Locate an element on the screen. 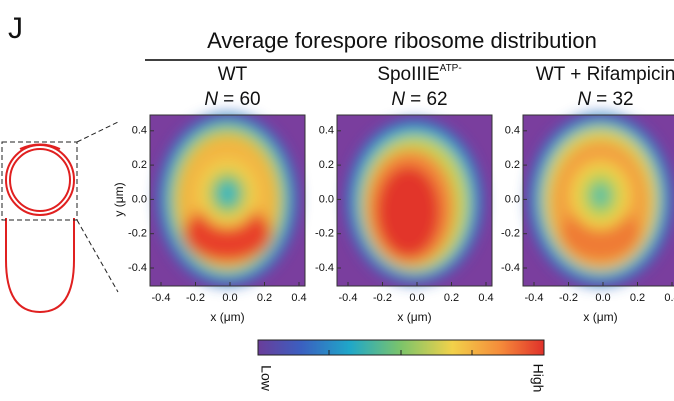  panel-name-text: SpoIIIE is located at coordinates (408, 74).